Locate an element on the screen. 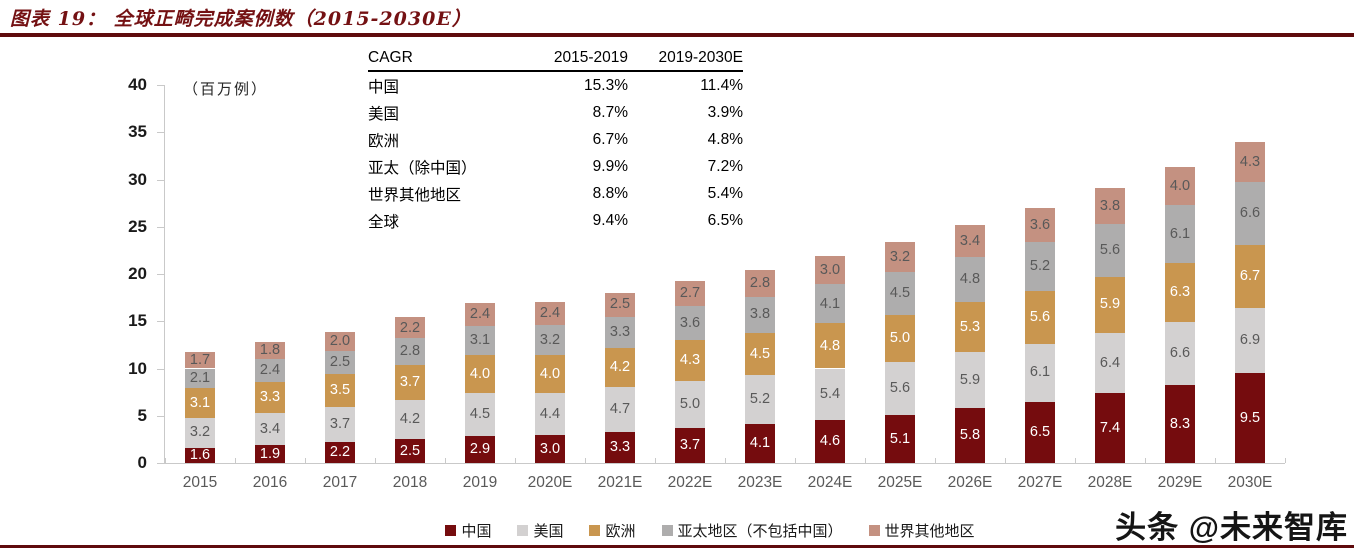 This screenshot has height=553, width=1354. bar-segment: 2.2 is located at coordinates (410, 328).